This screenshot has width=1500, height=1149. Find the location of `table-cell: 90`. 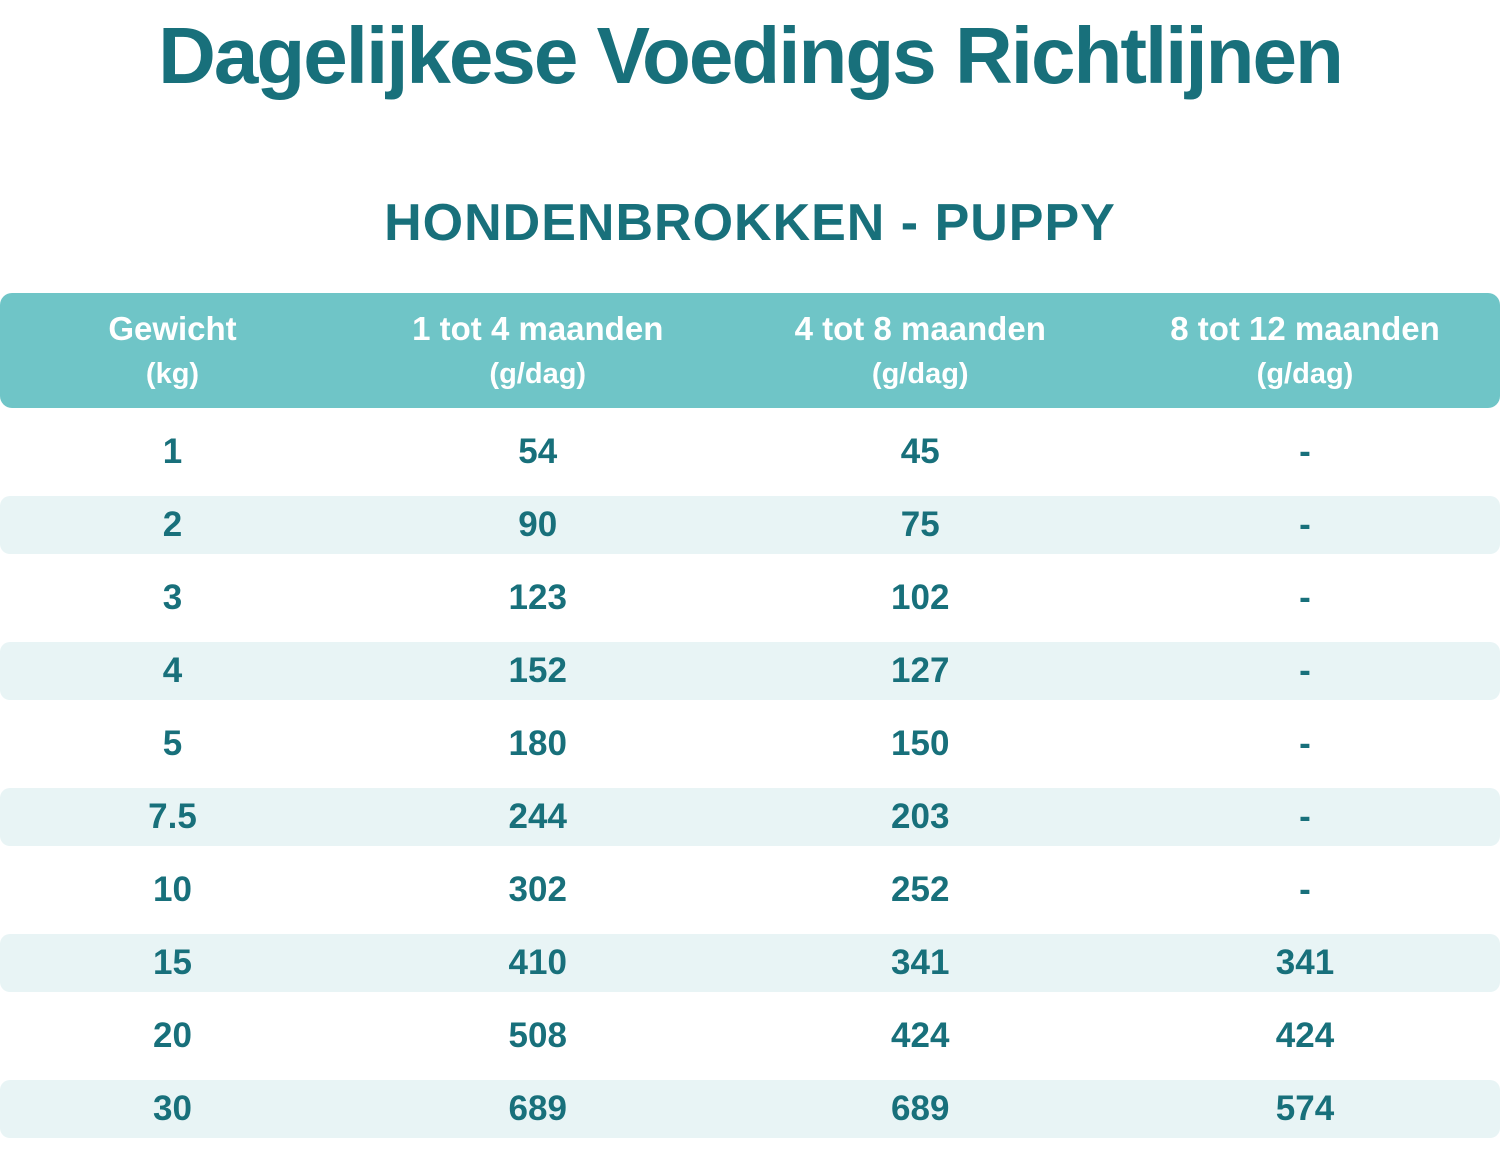

table-cell: 90 is located at coordinates (538, 525).